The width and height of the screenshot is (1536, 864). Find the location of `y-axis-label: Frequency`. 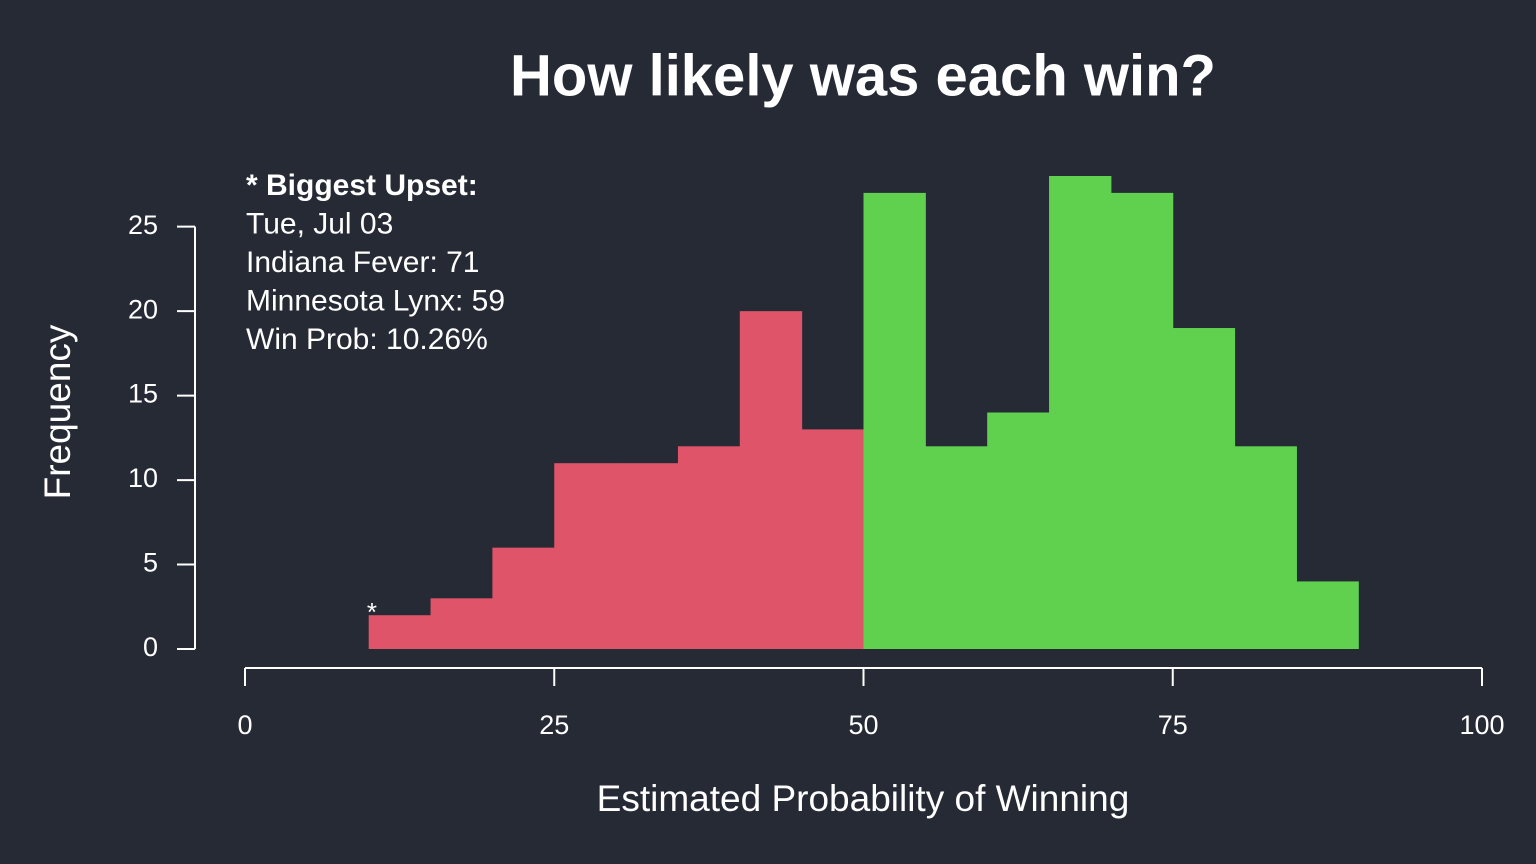

y-axis-label: Frequency is located at coordinates (57, 411).